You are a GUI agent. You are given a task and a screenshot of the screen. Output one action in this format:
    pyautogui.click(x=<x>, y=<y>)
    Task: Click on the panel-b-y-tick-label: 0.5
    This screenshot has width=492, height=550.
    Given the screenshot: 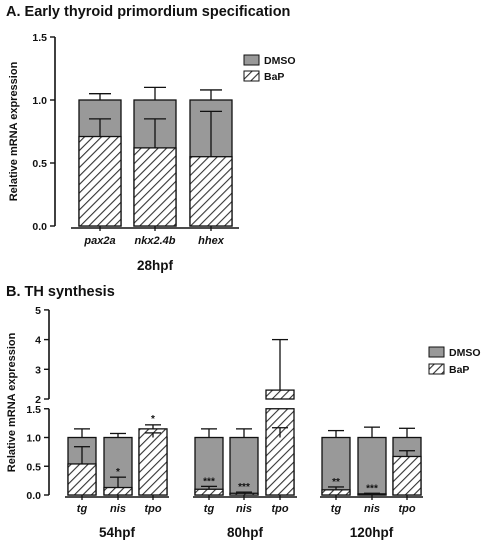 What is the action you would take?
    pyautogui.click(x=33, y=467)
    